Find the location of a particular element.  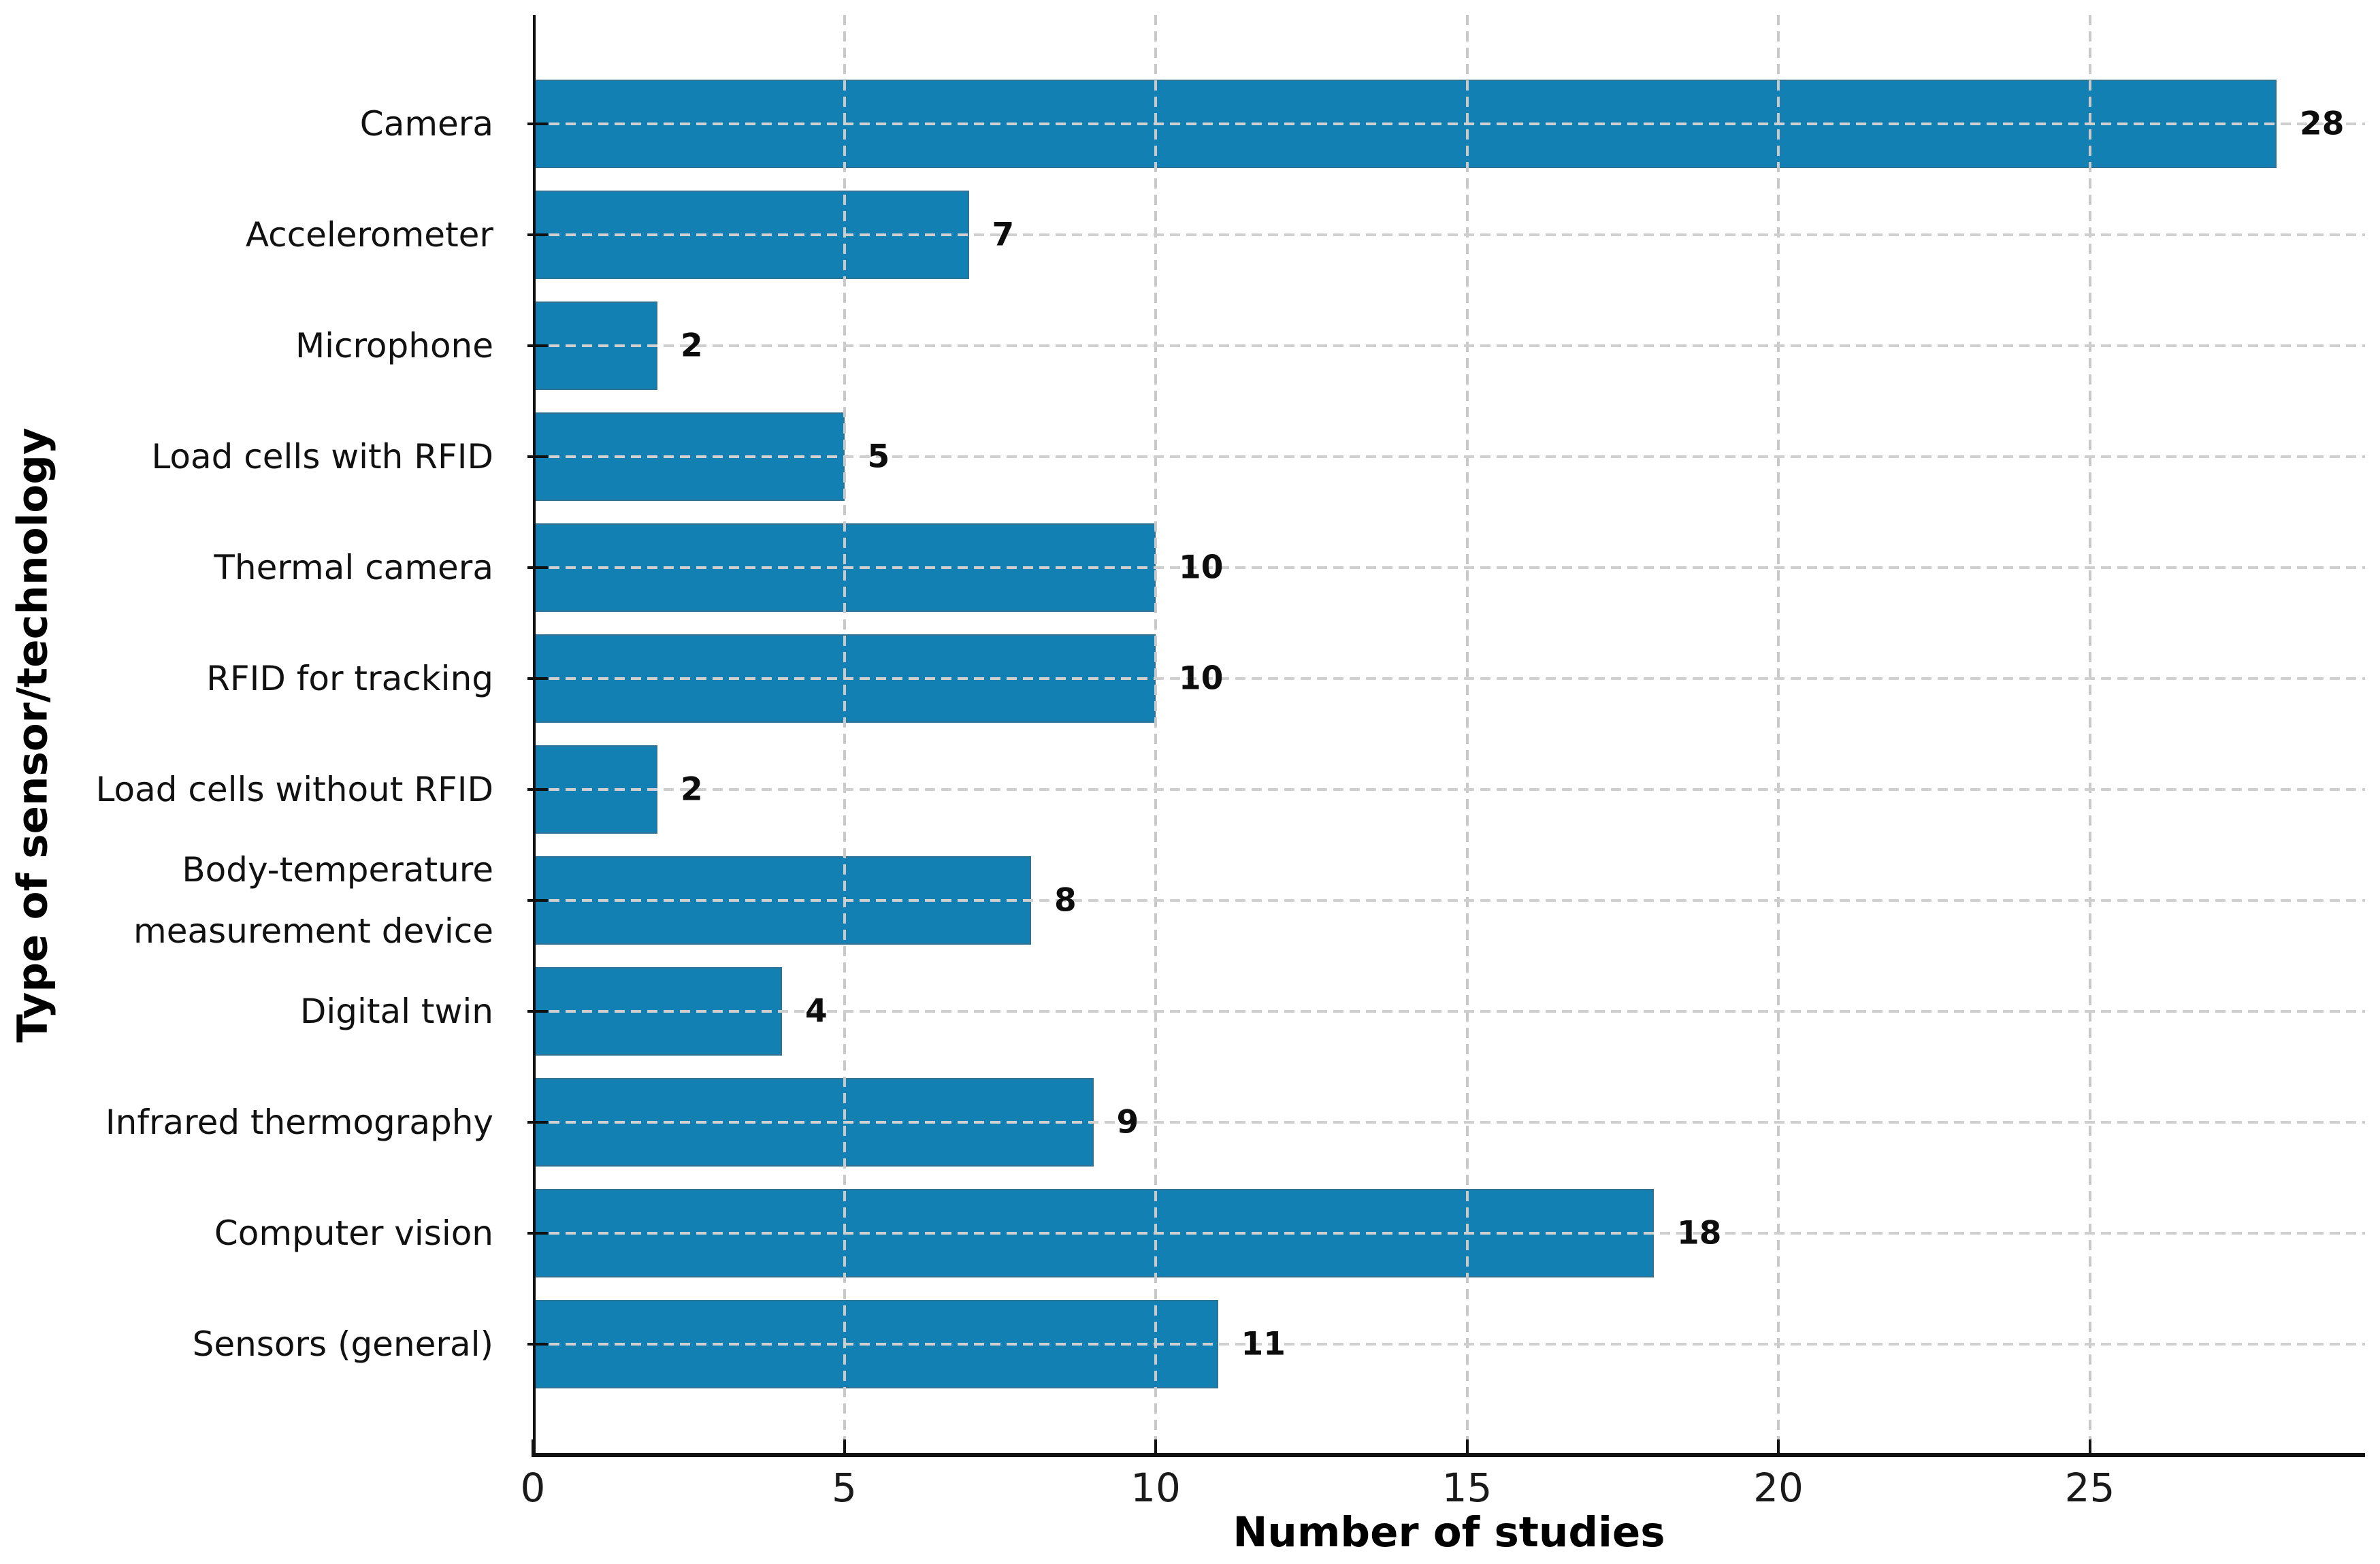

y-axis-line is located at coordinates (534, 736).